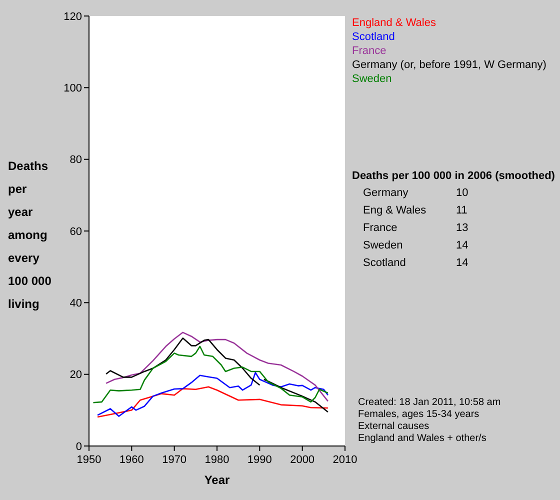 This screenshot has width=560, height=500. I want to click on text: Germany, so click(386, 193).